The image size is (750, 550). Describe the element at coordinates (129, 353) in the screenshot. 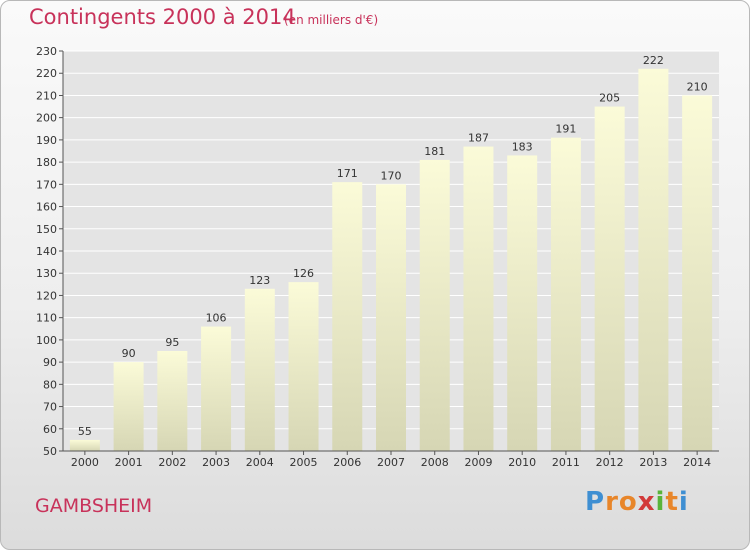

I see `data-label: 90` at that location.